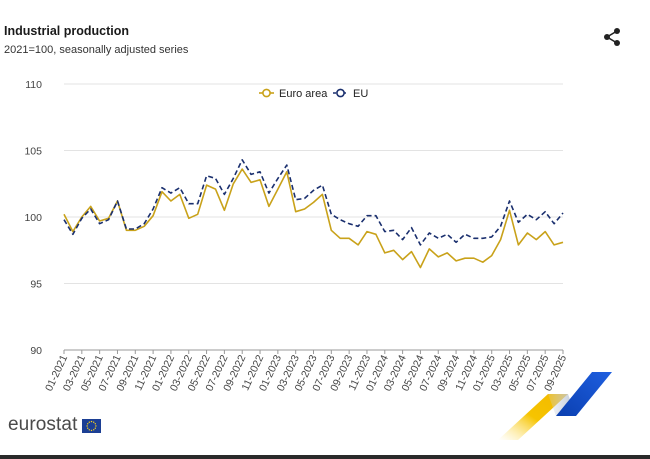  What do you see at coordinates (43, 424) in the screenshot?
I see `eurostat-logo: eurostat` at bounding box center [43, 424].